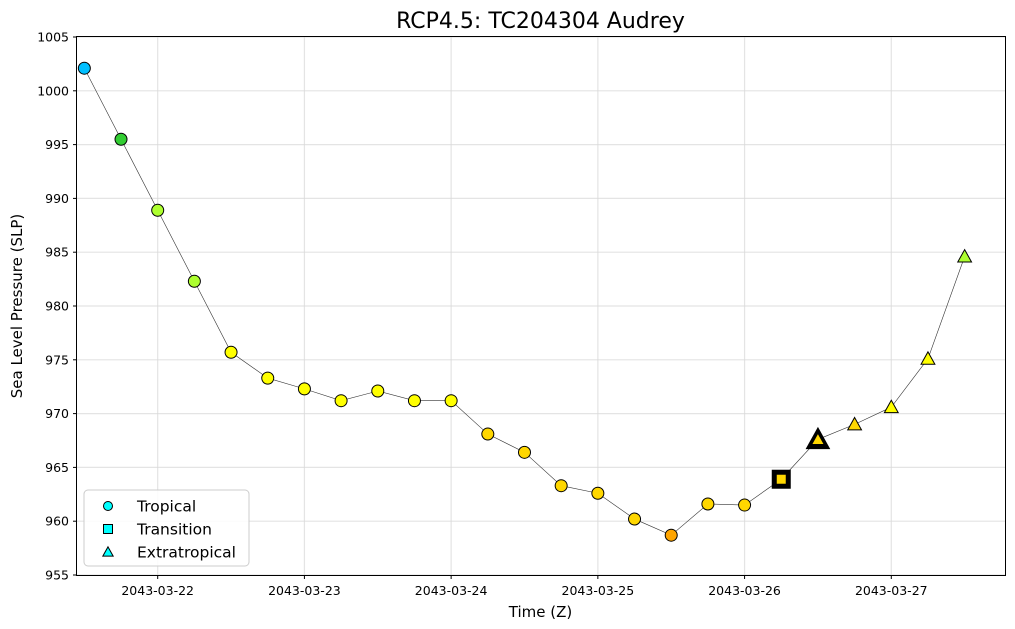  What do you see at coordinates (598, 590) in the screenshot?
I see `x-tick-label: 2043-03-25` at bounding box center [598, 590].